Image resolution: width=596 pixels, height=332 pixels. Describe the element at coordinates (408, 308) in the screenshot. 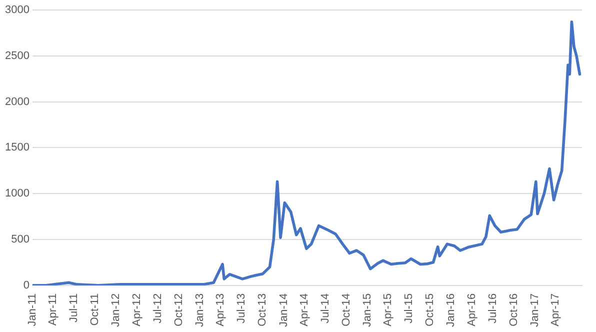

I see `x-tick-label: Jul-15` at that location.